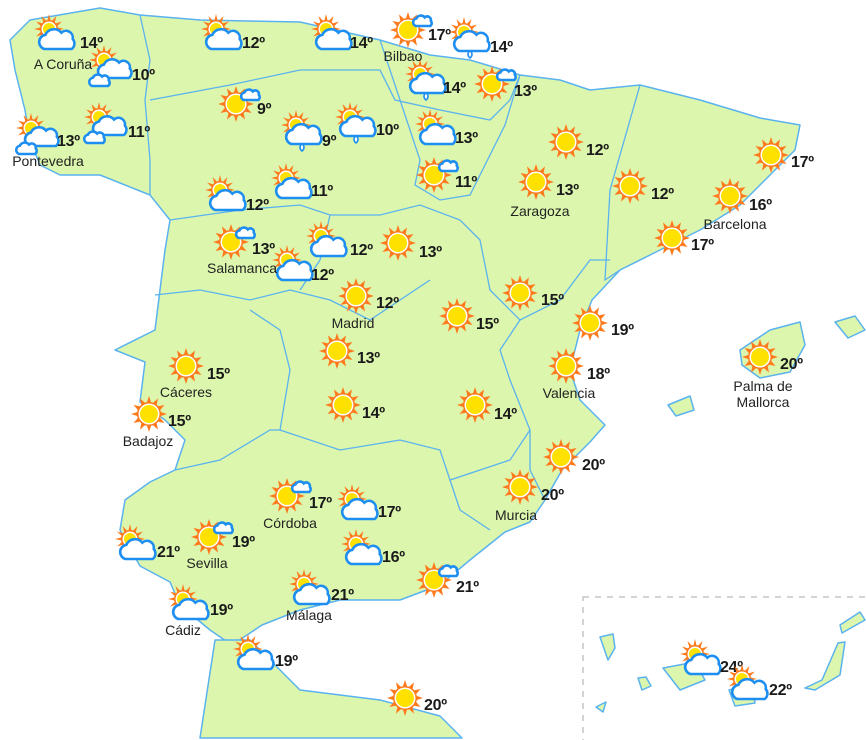  What do you see at coordinates (63, 64) in the screenshot?
I see `city-label: A Coruña` at bounding box center [63, 64].